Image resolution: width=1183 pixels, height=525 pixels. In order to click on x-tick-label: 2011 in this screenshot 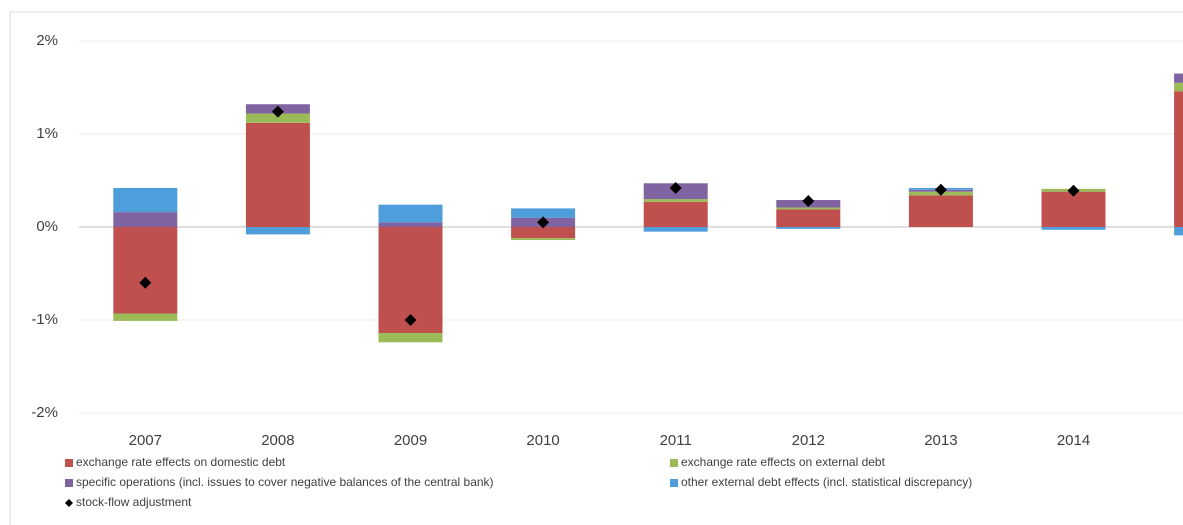, I will do `click(676, 440)`.